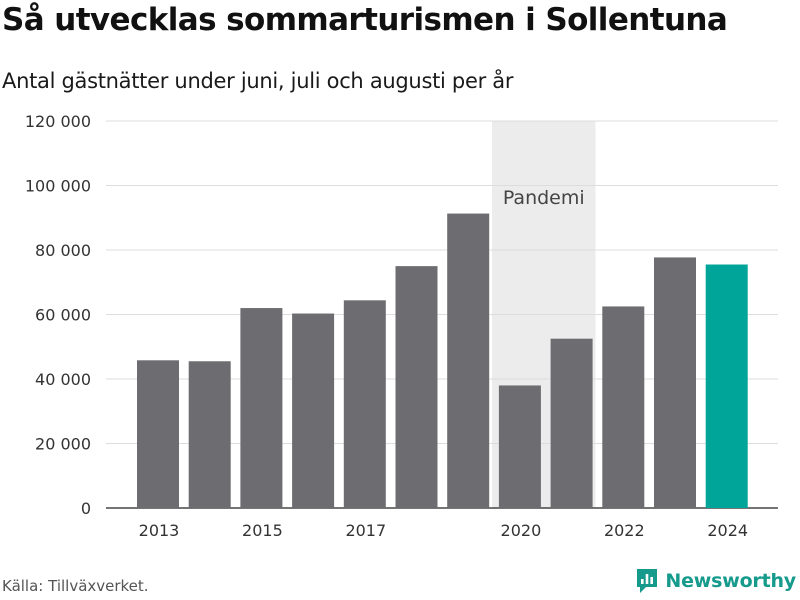 This screenshot has width=800, height=600. What do you see at coordinates (571, 423) in the screenshot?
I see `bar-2021` at bounding box center [571, 423].